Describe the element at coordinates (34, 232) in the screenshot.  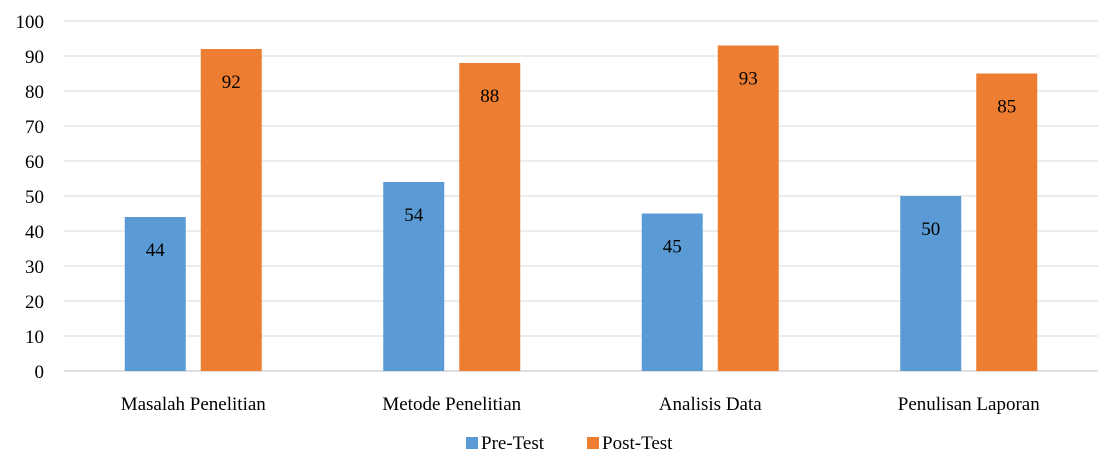
I see `y-tick-label: 40` at that location.